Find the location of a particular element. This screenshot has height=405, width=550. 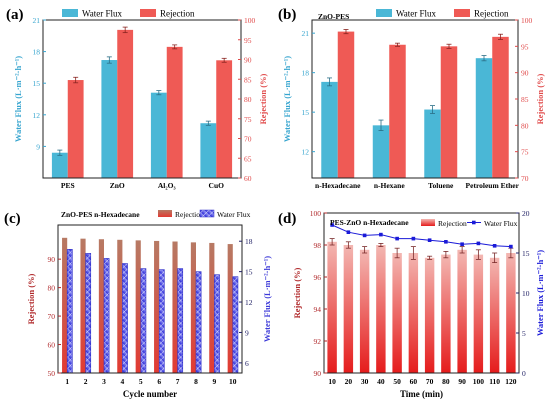

panel-label: (a) is located at coordinates (15, 15).